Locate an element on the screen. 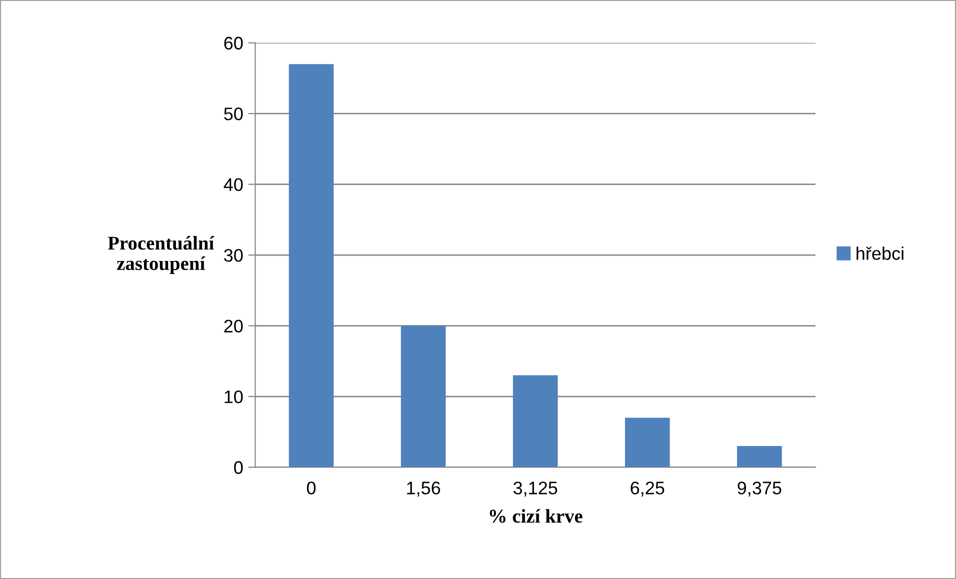 This screenshot has width=956, height=579. x-tick-label: 9,375 is located at coordinates (760, 489).